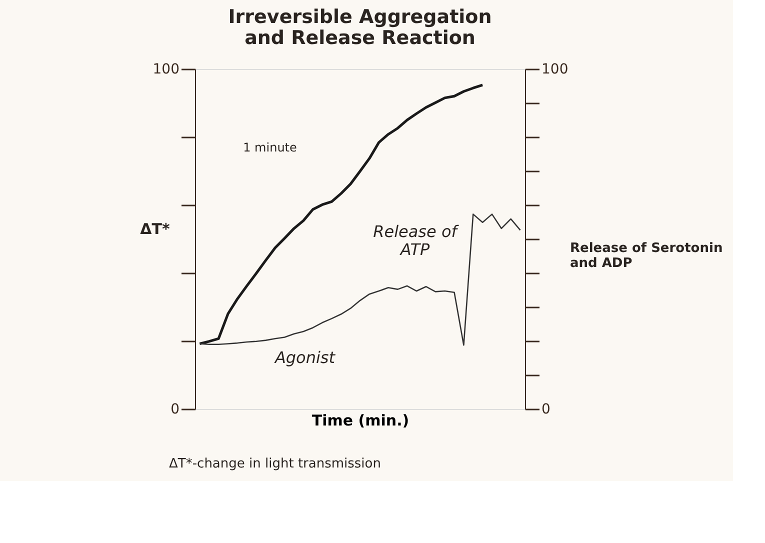  What do you see at coordinates (646, 256) in the screenshot?
I see `text: Release of Serotonin and ADP` at bounding box center [646, 256].